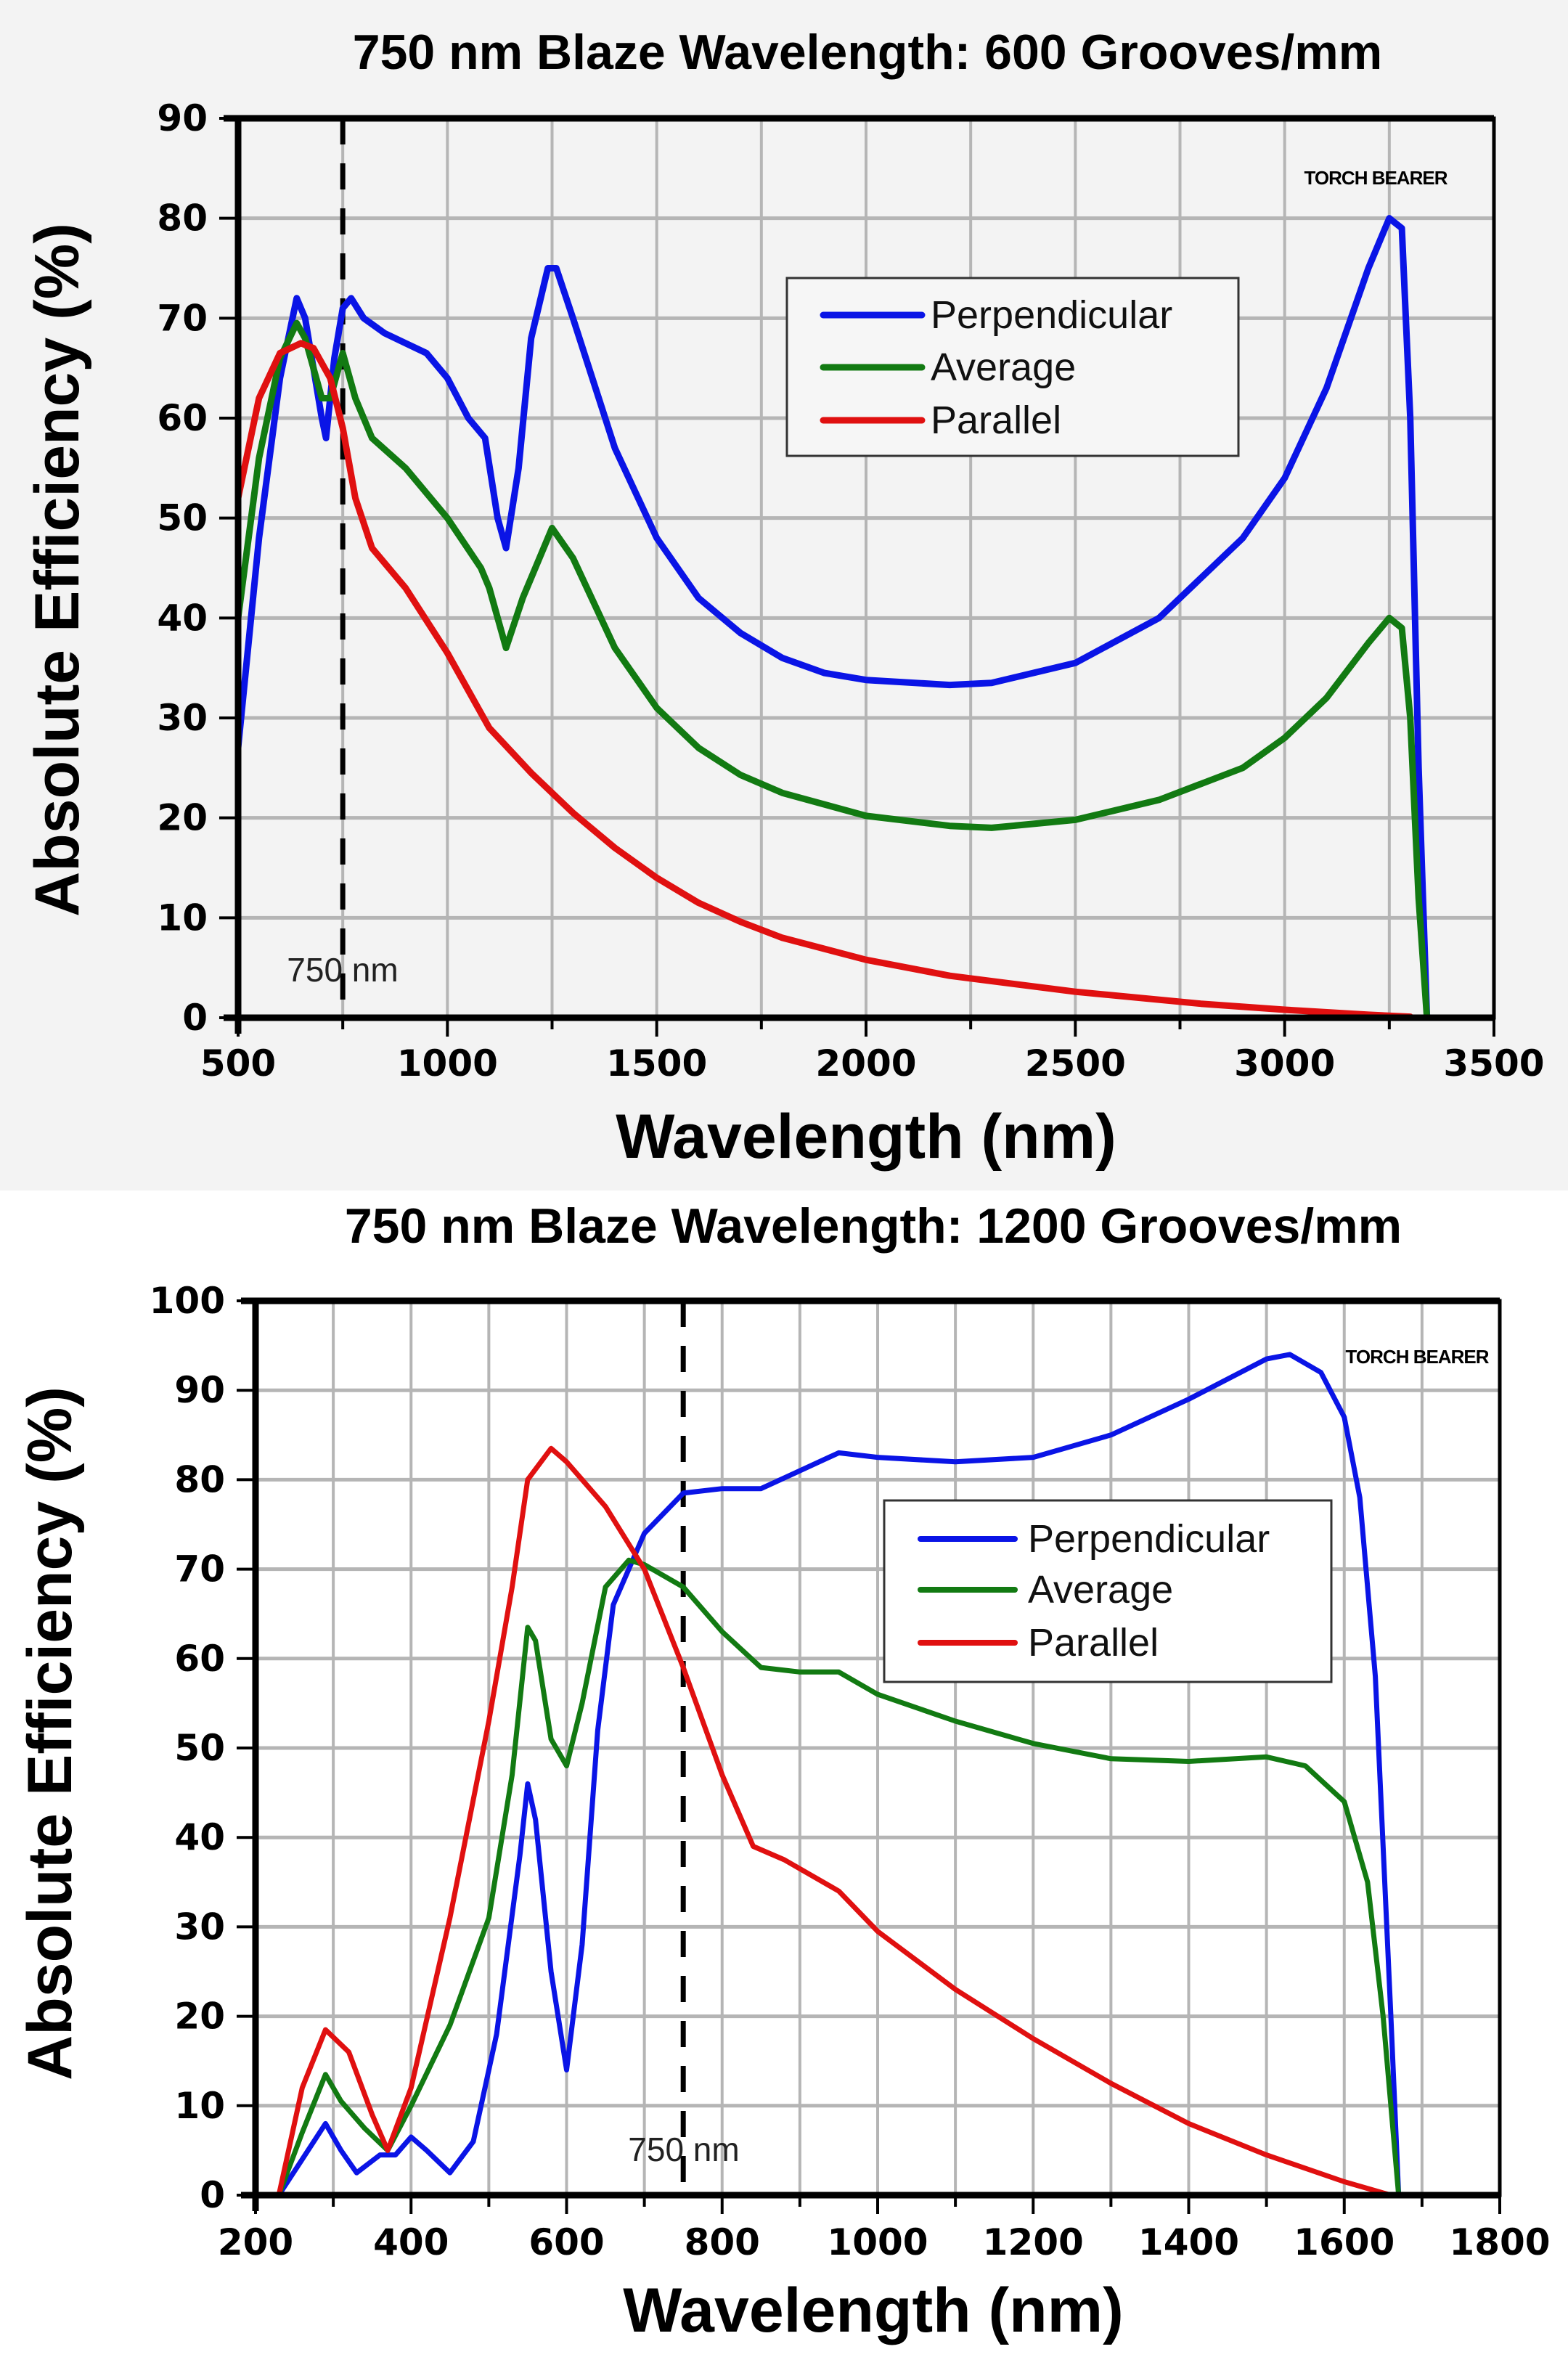 The width and height of the screenshot is (1568, 2373). What do you see at coordinates (723, 2242) in the screenshot?
I see `x-tick-label: 800` at bounding box center [723, 2242].